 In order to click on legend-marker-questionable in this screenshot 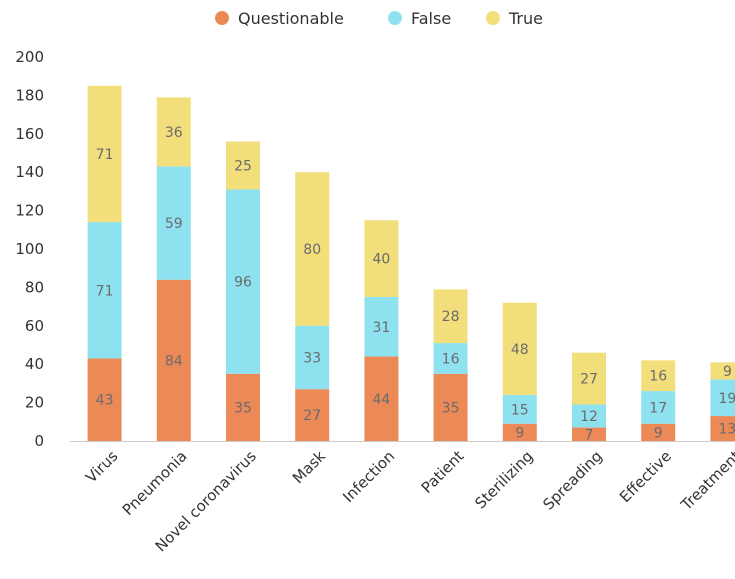, I will do `click(222, 18)`.